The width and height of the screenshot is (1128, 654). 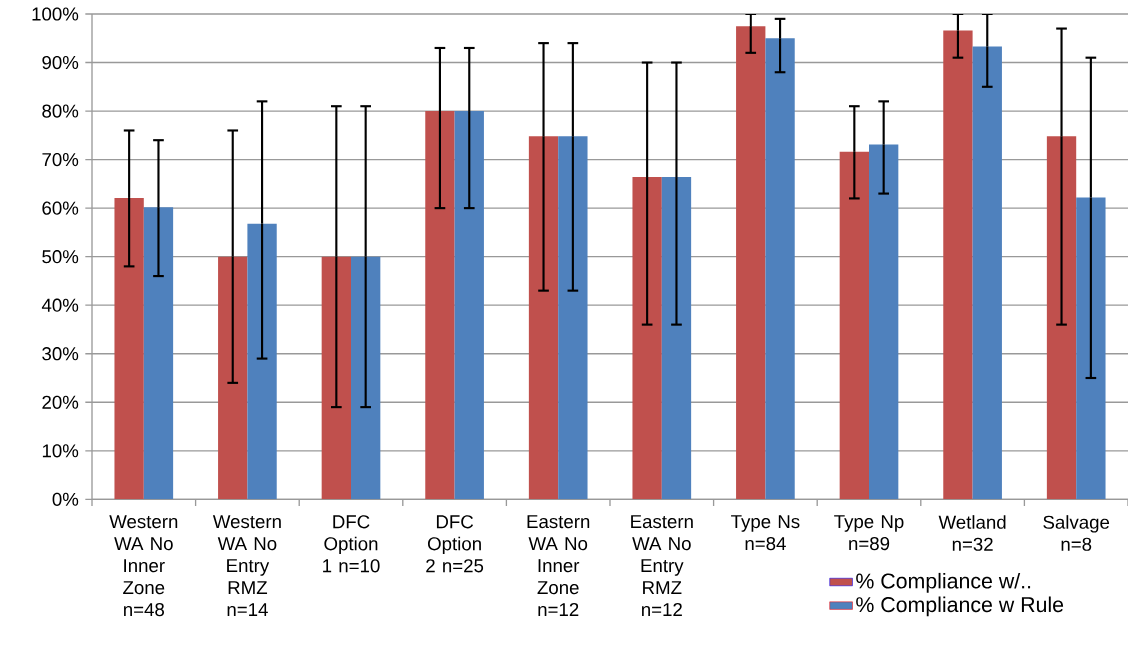 I want to click on x-tick-label: DFC Option 1 n=10, so click(x=351, y=544).